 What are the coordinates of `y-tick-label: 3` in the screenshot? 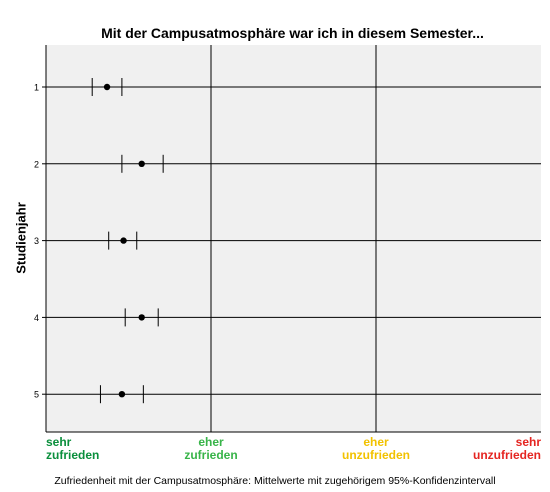 It's located at (36, 241).